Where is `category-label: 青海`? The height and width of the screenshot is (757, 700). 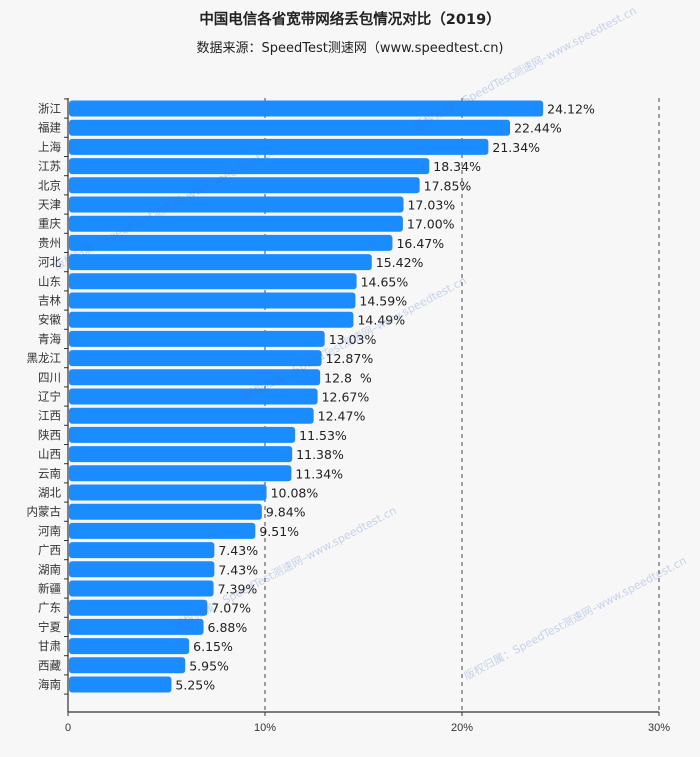
category-label: 青海 is located at coordinates (49, 339).